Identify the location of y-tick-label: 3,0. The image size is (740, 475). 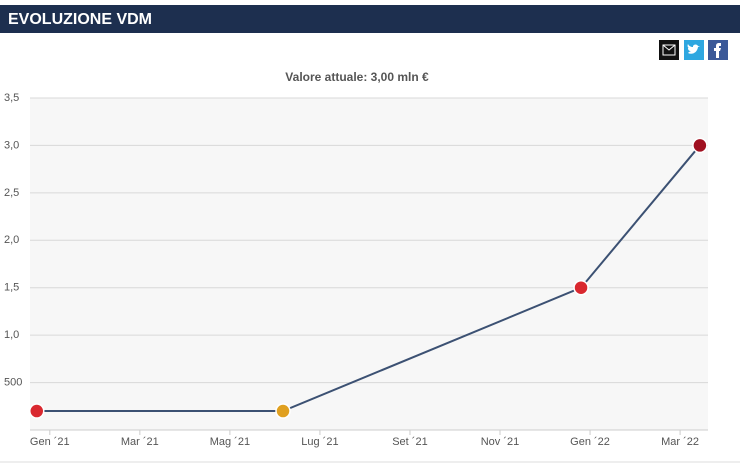
(11, 145).